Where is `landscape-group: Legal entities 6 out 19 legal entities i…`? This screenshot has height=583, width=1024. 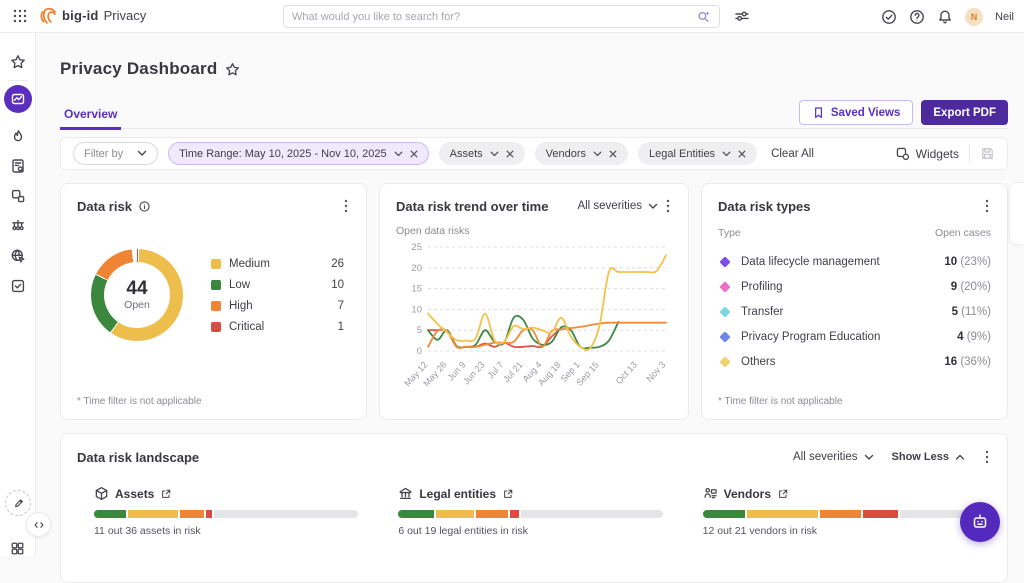 landscape-group: Legal entities 6 out 19 legal entities i… is located at coordinates (530, 511).